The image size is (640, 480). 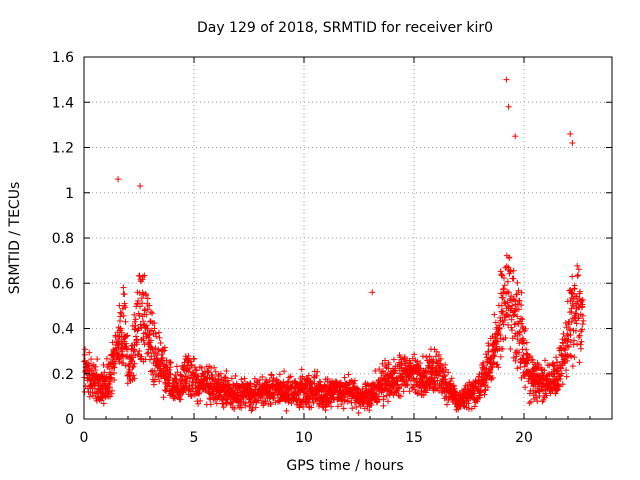 I want to click on y-tick-label: 0, so click(x=69, y=420).